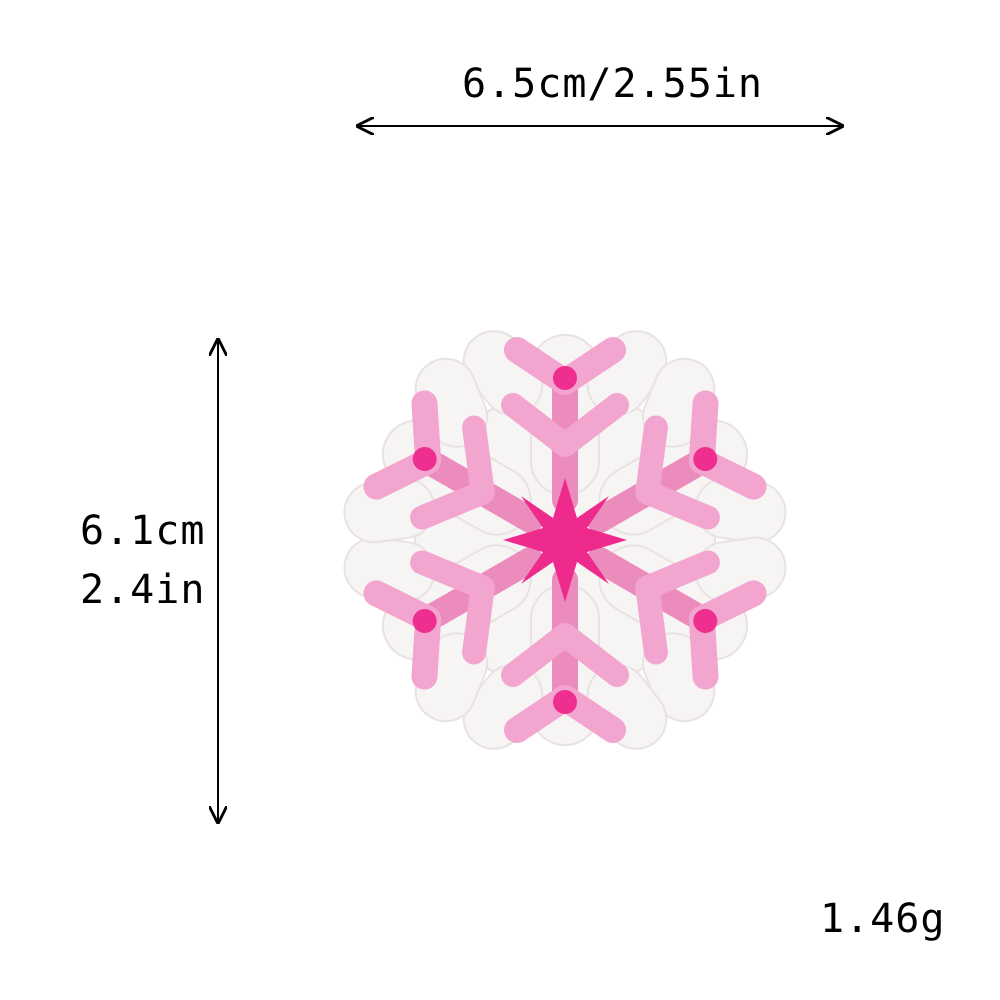 This screenshot has width=1000, height=1000. I want to click on snowflake-arms, so click(564, 533).